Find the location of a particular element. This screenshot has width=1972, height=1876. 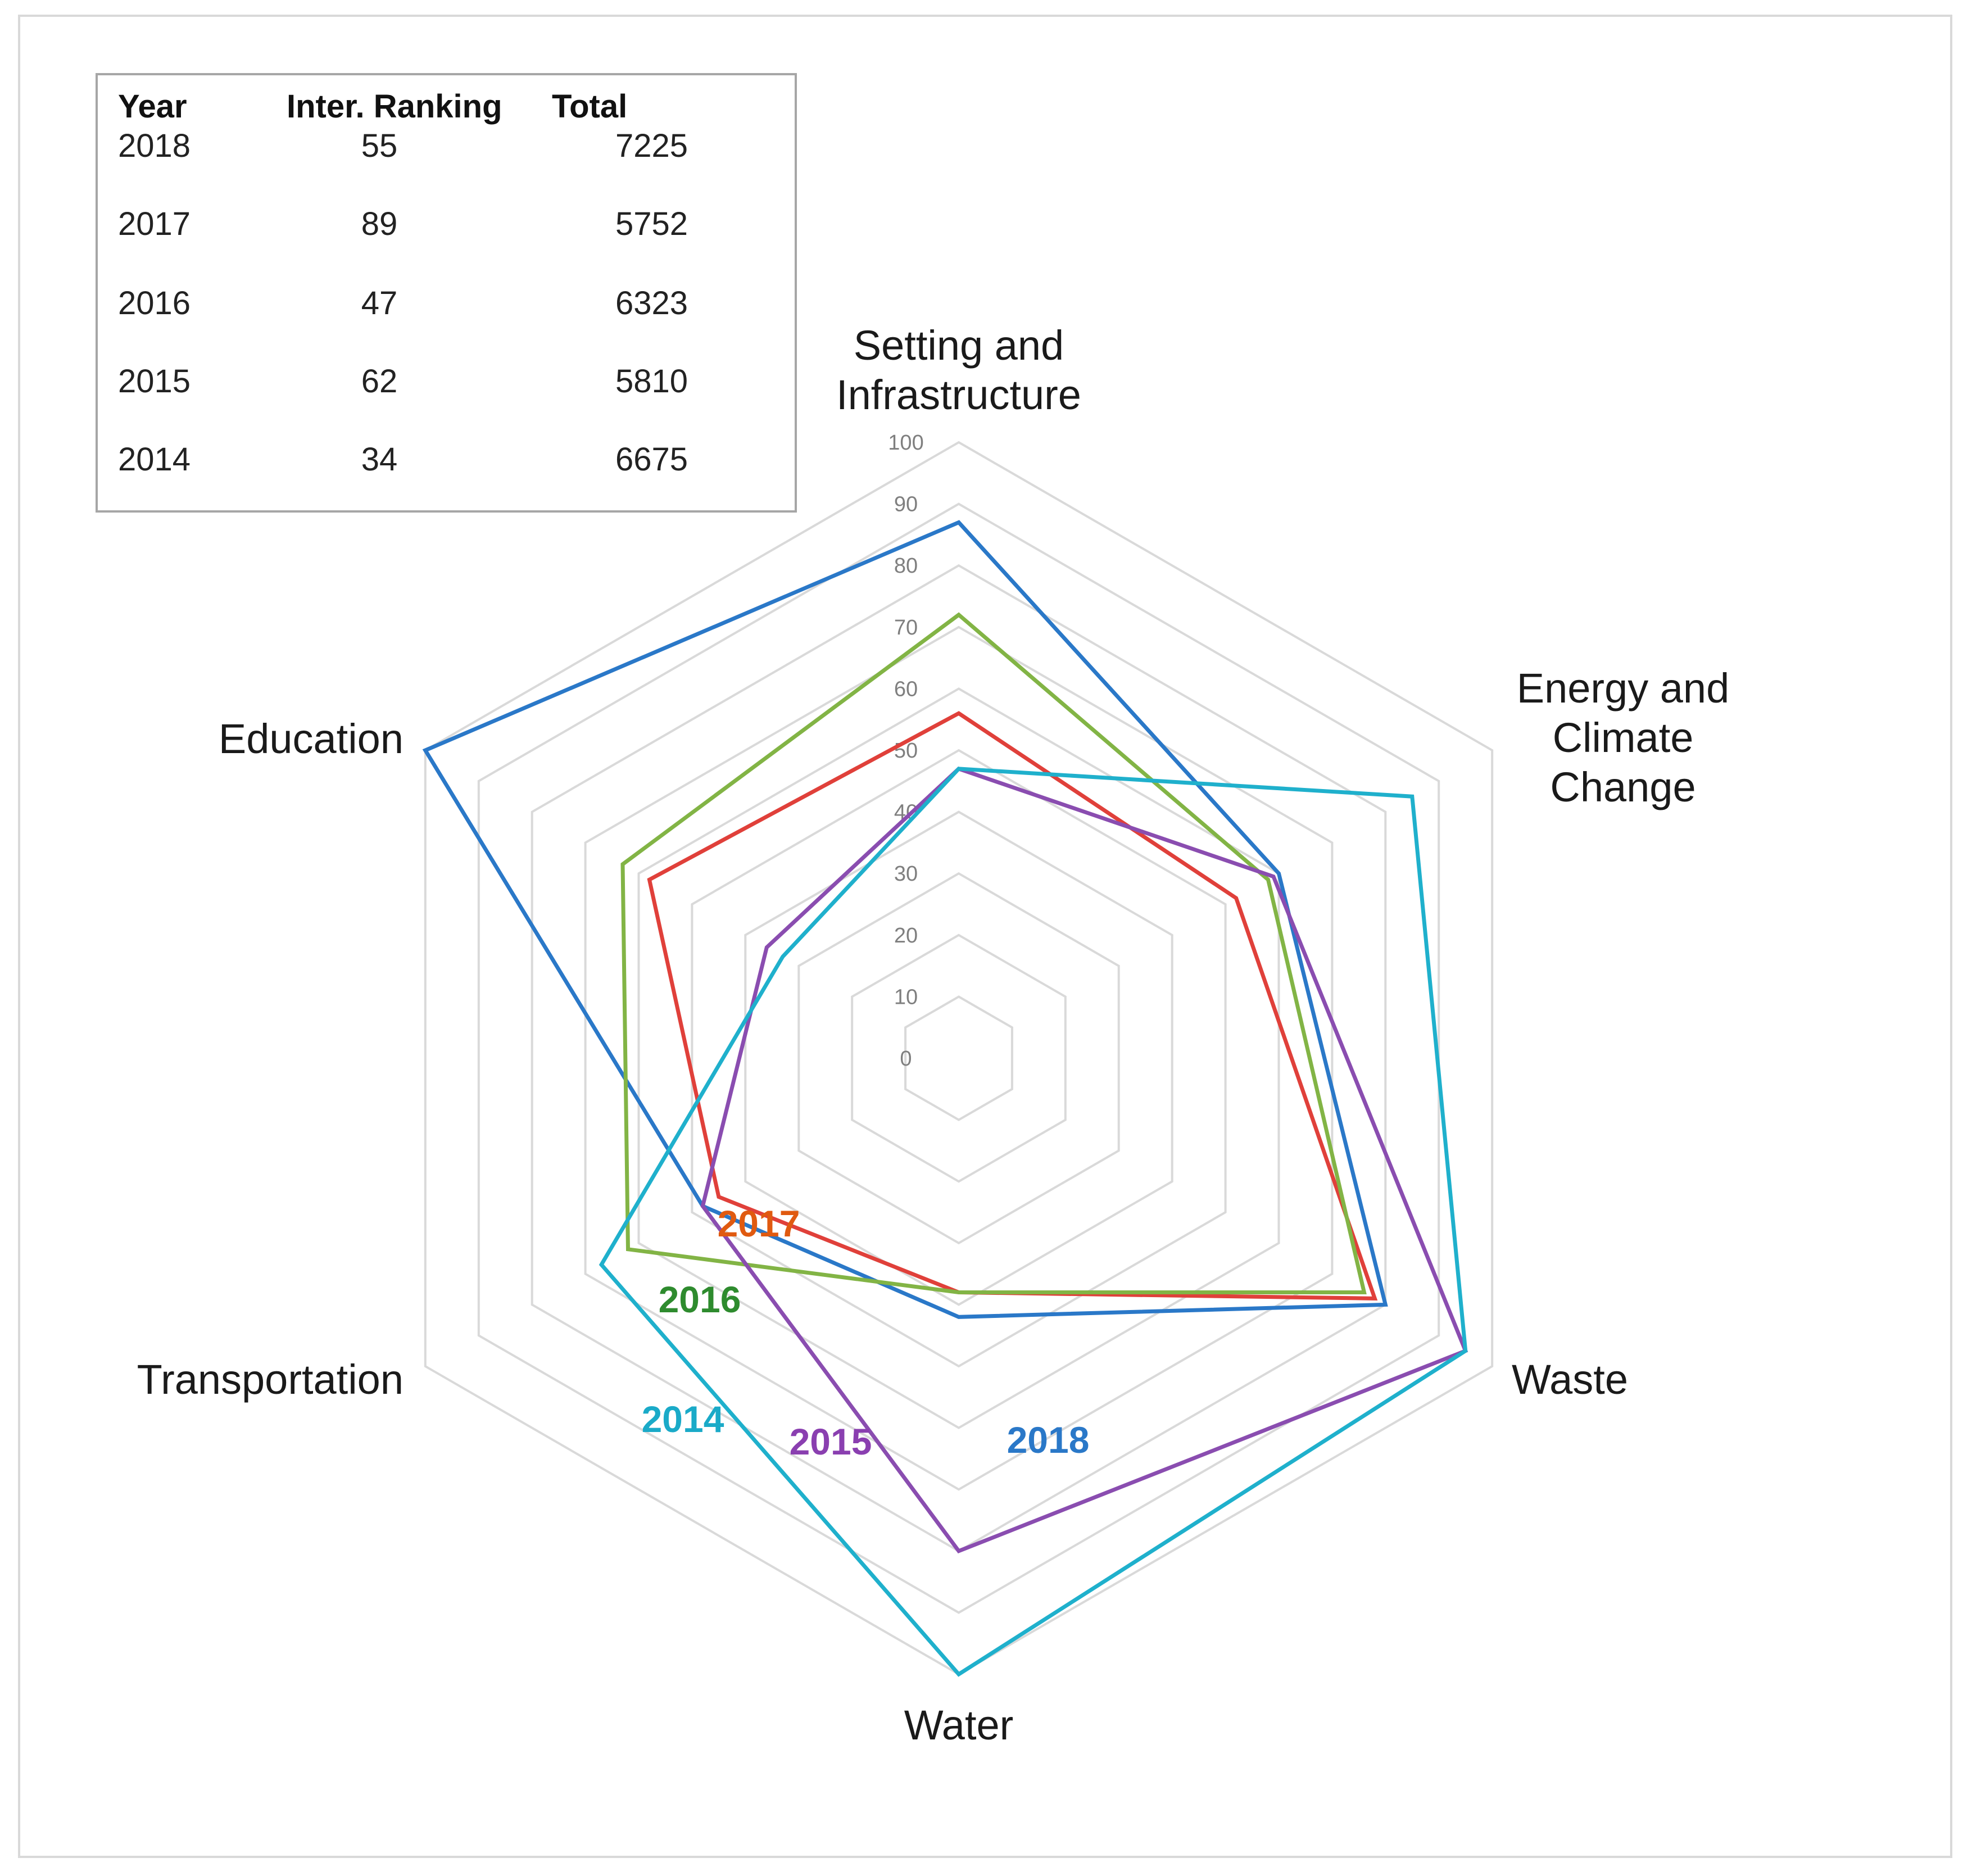

series-label-2018: 2018 is located at coordinates (1048, 1440).